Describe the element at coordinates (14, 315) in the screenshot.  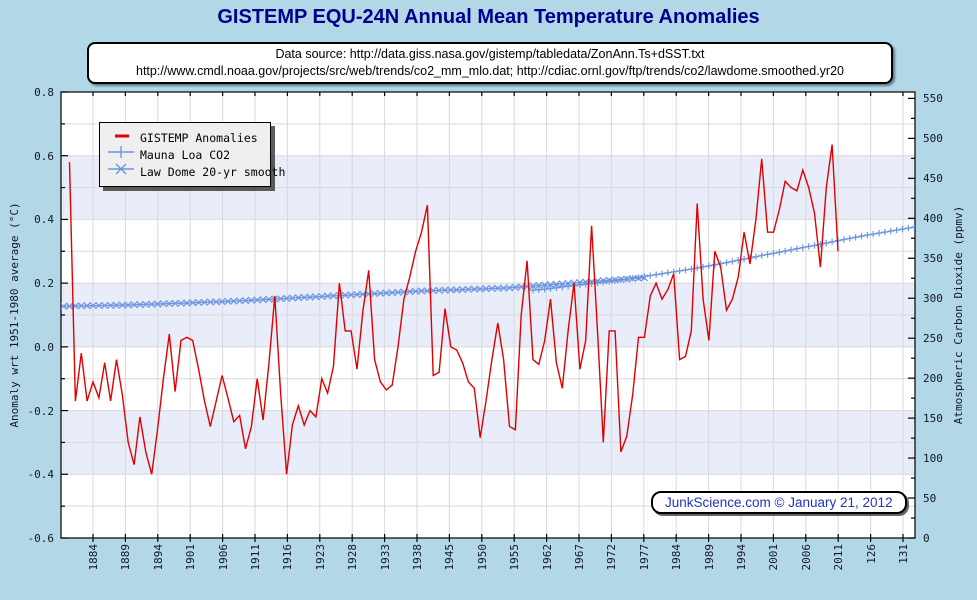
I see `left-axis-title: Anomaly wrt 1951-1980 average (°C)` at that location.